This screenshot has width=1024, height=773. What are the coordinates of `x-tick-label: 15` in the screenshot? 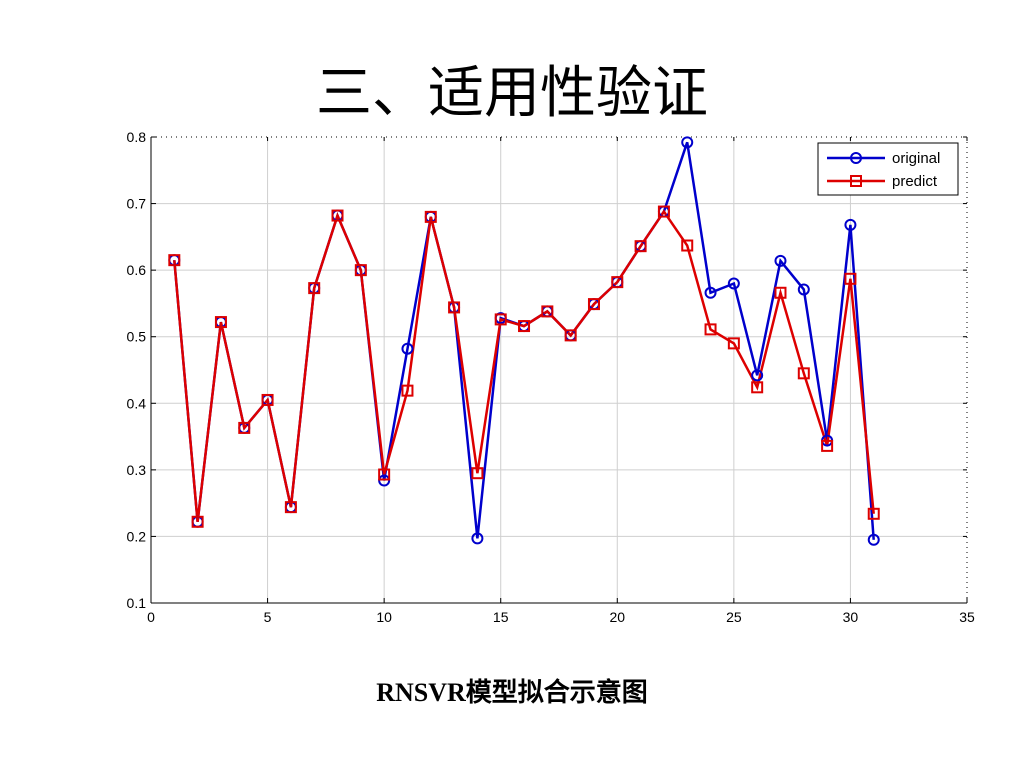 It's located at (501, 617).